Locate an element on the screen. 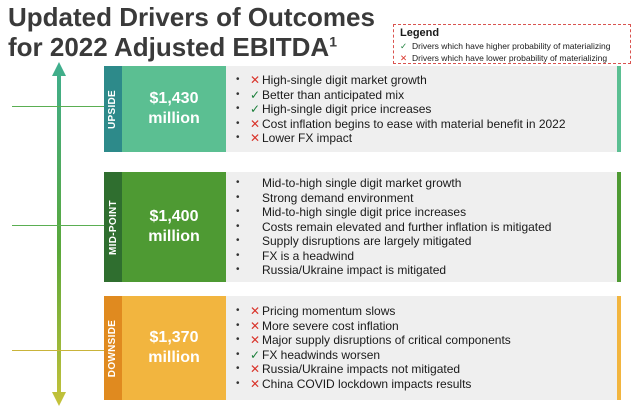 The image size is (640, 416). item-text: Supply disruptions are largely mitigated is located at coordinates (367, 241).